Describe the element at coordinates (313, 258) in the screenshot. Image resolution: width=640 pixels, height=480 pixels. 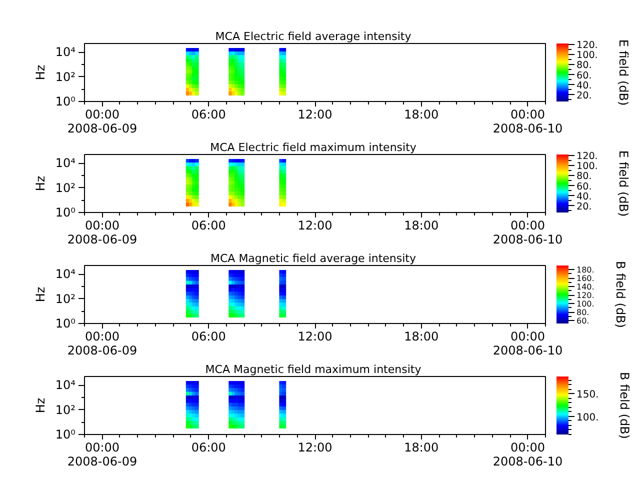
I see `chart-title: MCA Magnetic field average intensity` at that location.